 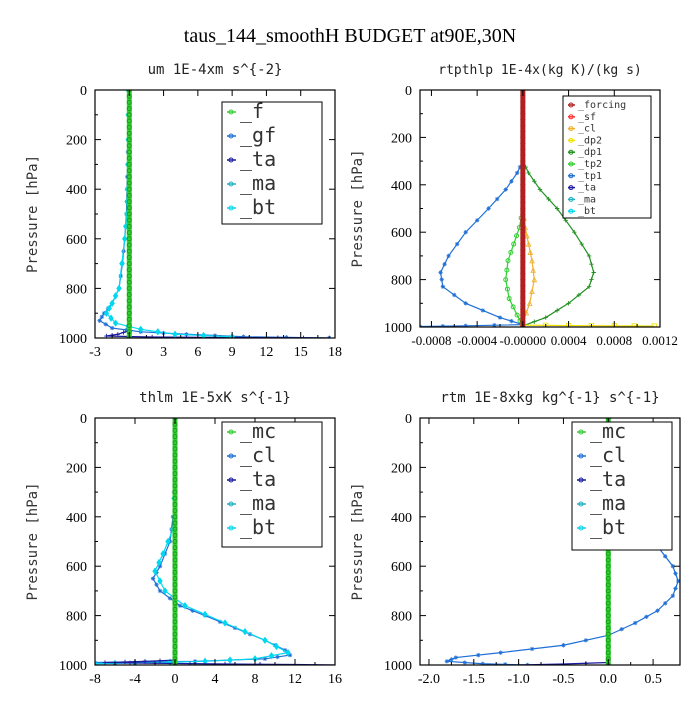 I want to click on legend-entry: _ta, so click(x=608, y=479).